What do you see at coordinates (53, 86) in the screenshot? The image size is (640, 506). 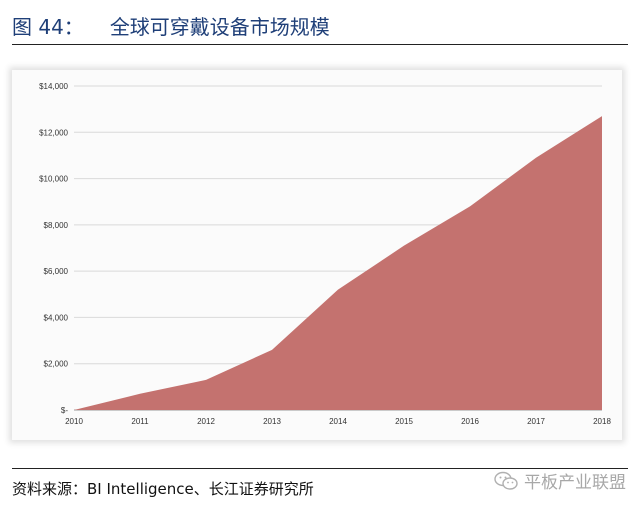 I see `y-tick-label: $14,000` at bounding box center [53, 86].